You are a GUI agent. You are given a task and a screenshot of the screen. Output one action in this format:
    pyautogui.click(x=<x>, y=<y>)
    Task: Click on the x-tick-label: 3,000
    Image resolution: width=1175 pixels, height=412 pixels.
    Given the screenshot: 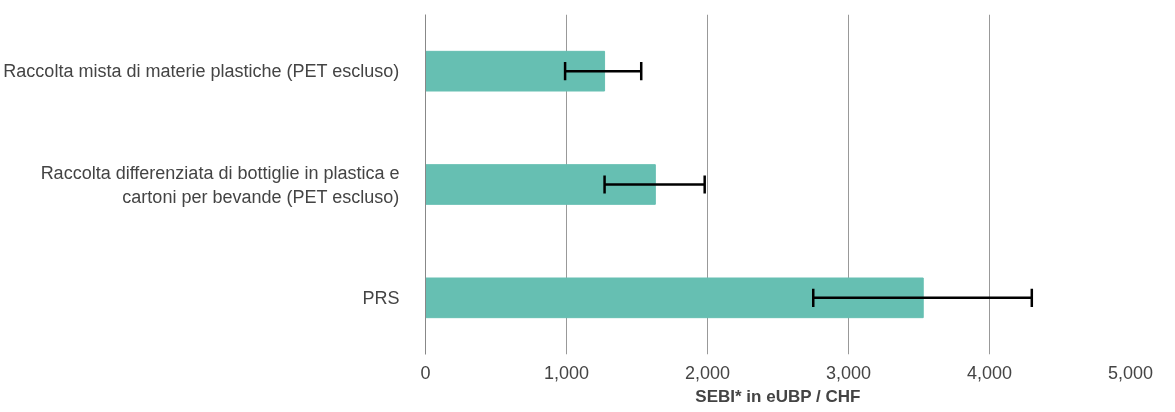 What is the action you would take?
    pyautogui.click(x=848, y=372)
    